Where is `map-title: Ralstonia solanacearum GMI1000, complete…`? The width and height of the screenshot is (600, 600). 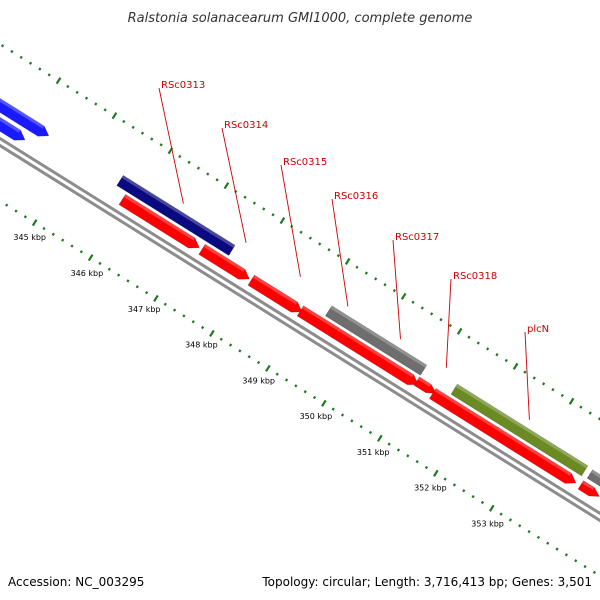 map-title: Ralstonia solanacearum GMI1000, complete… is located at coordinates (300, 18).